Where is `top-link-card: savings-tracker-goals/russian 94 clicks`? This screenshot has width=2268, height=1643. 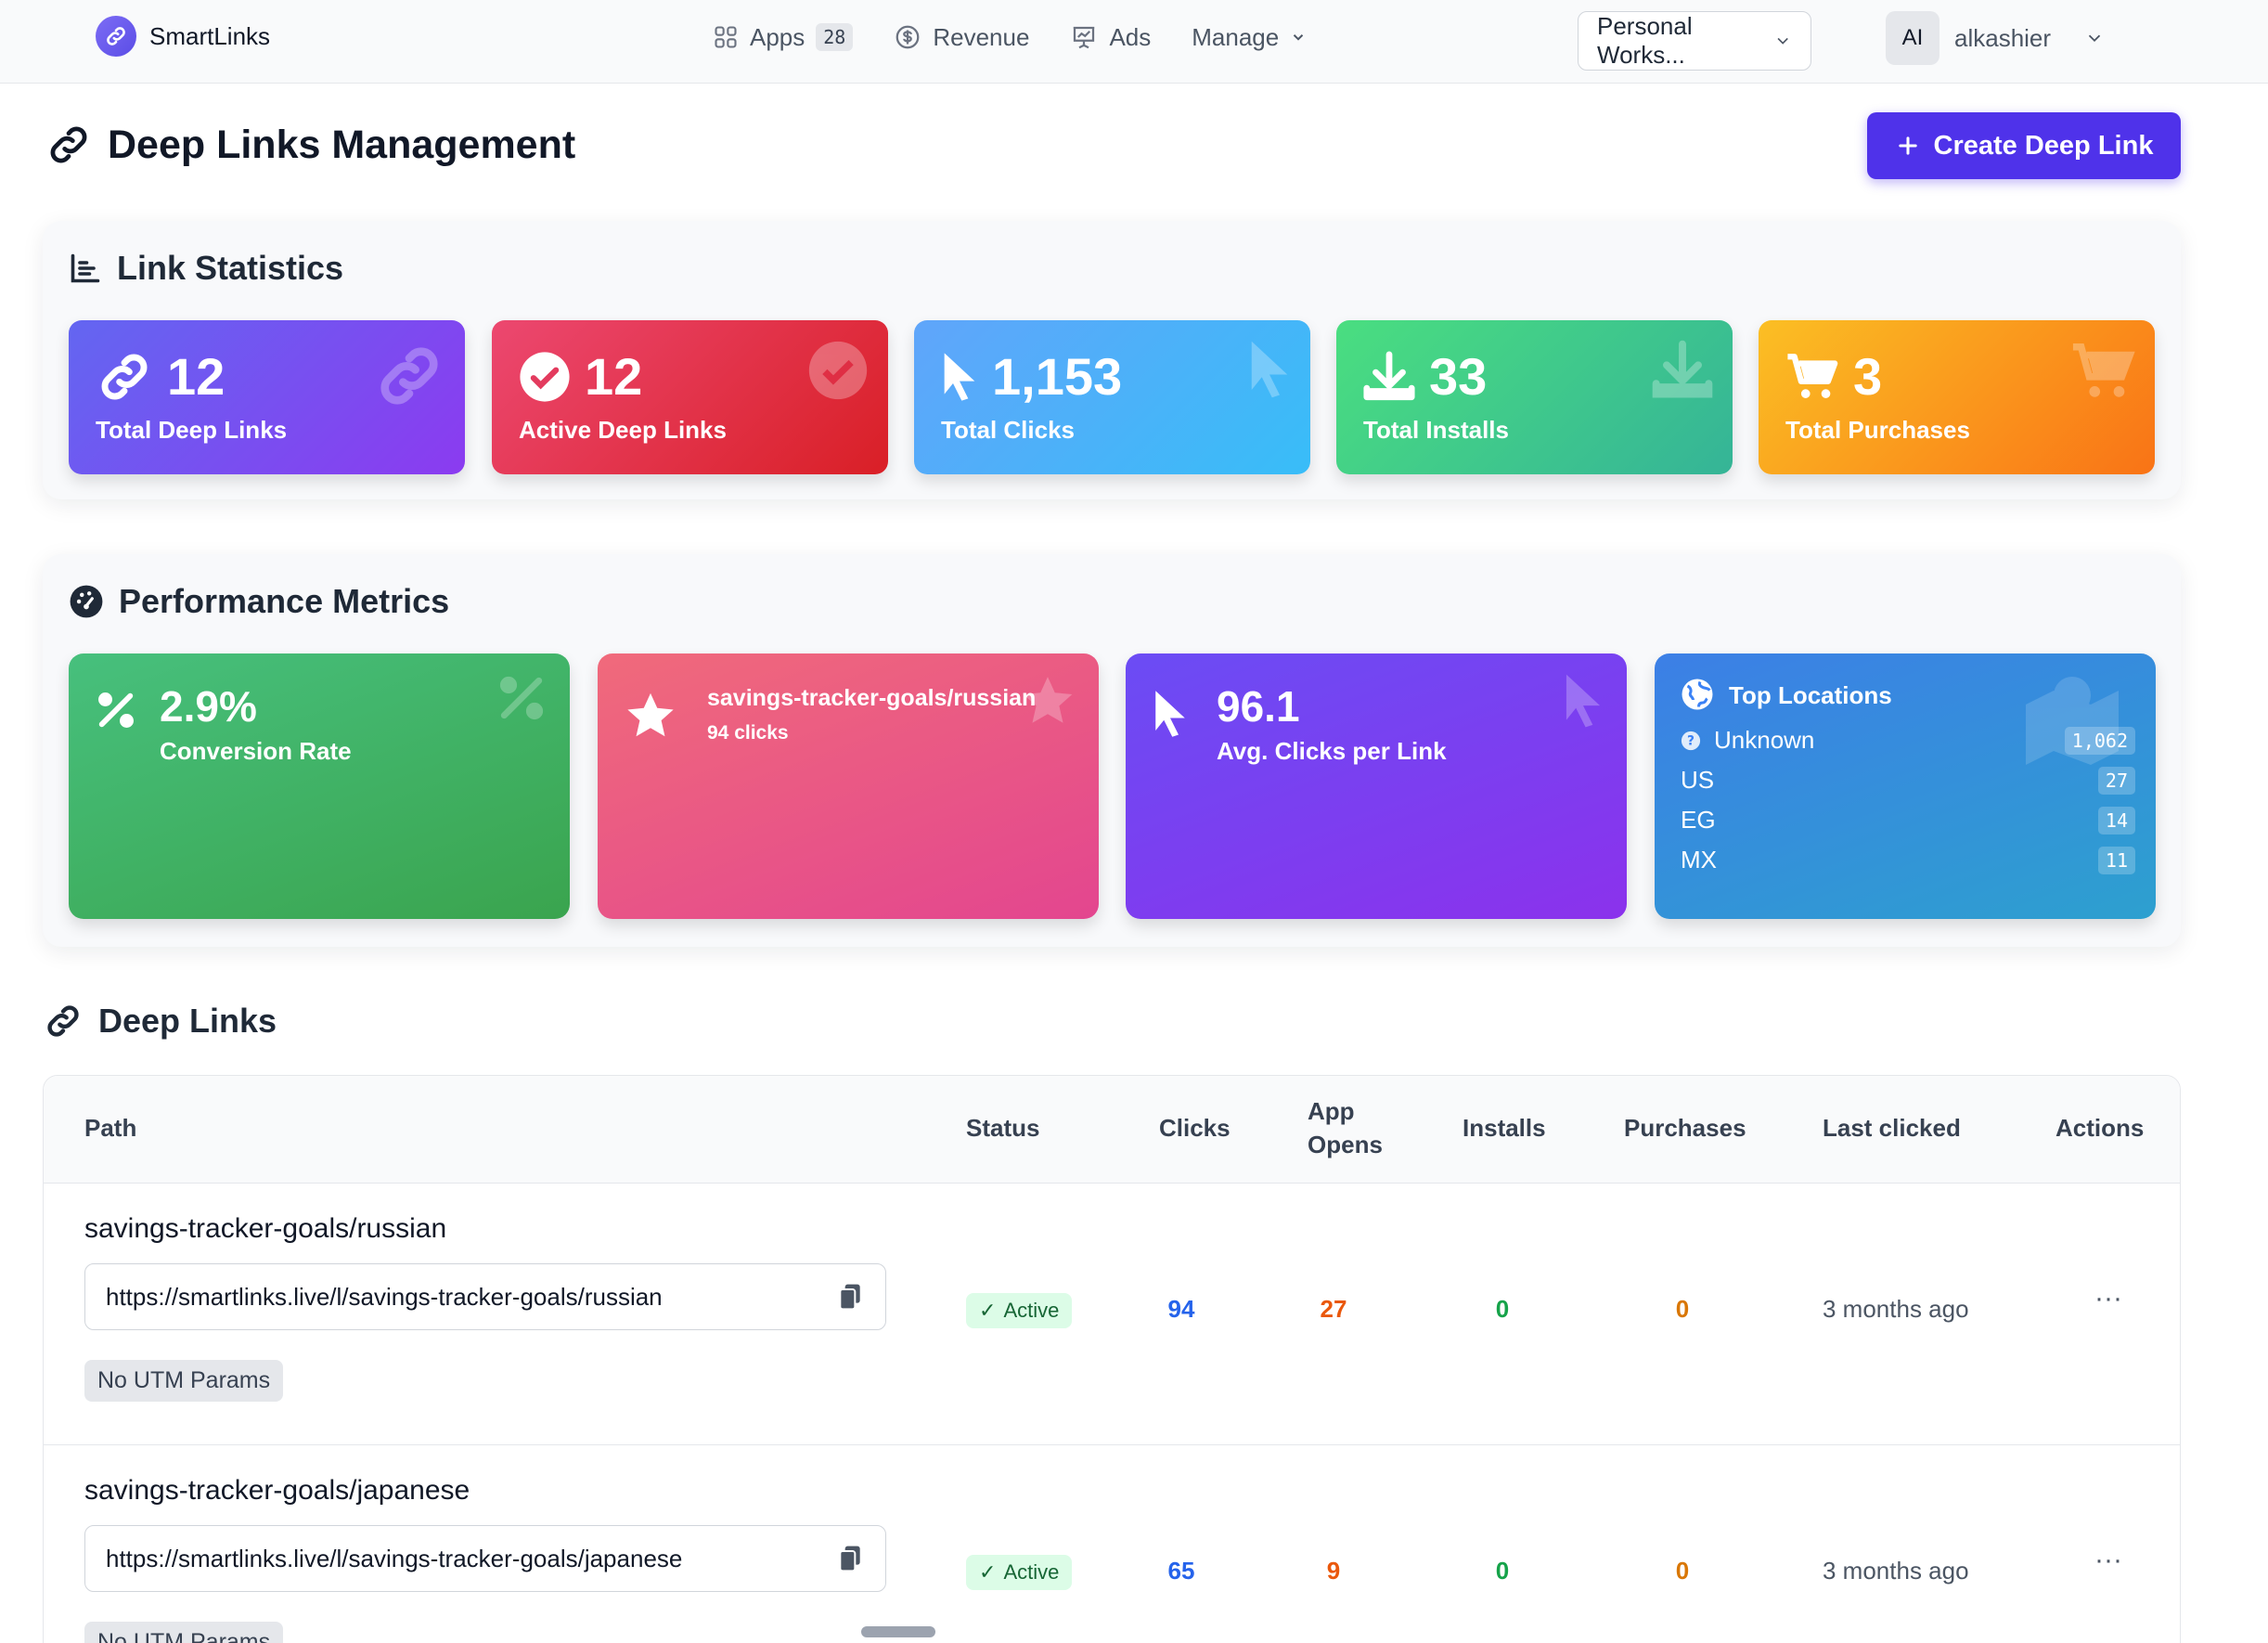 top-link-card: savings-tracker-goals/russian 94 clicks is located at coordinates (848, 786).